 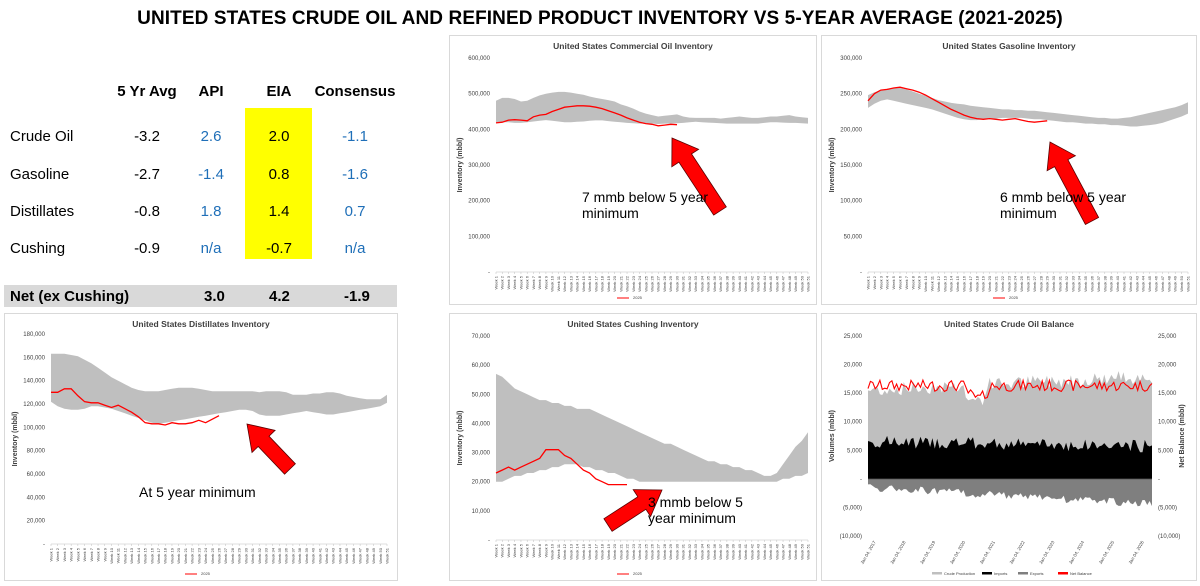 What do you see at coordinates (192, 555) in the screenshot?
I see `x-tick-label: Week 22` at bounding box center [192, 555].